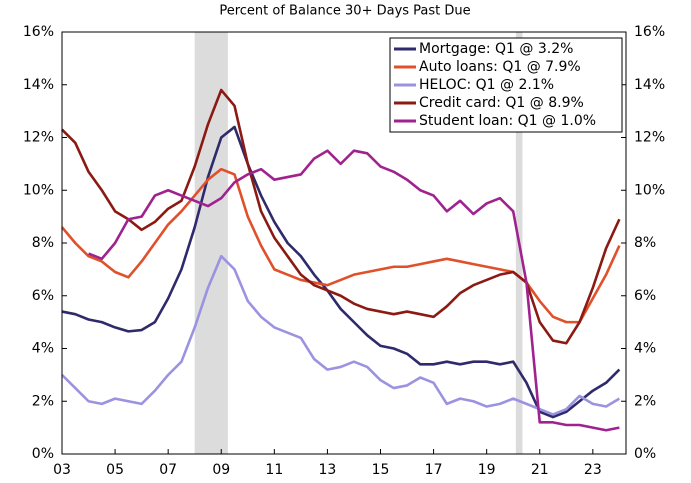 The width and height of the screenshot is (691, 483). I want to click on recession-band, so click(211, 243).